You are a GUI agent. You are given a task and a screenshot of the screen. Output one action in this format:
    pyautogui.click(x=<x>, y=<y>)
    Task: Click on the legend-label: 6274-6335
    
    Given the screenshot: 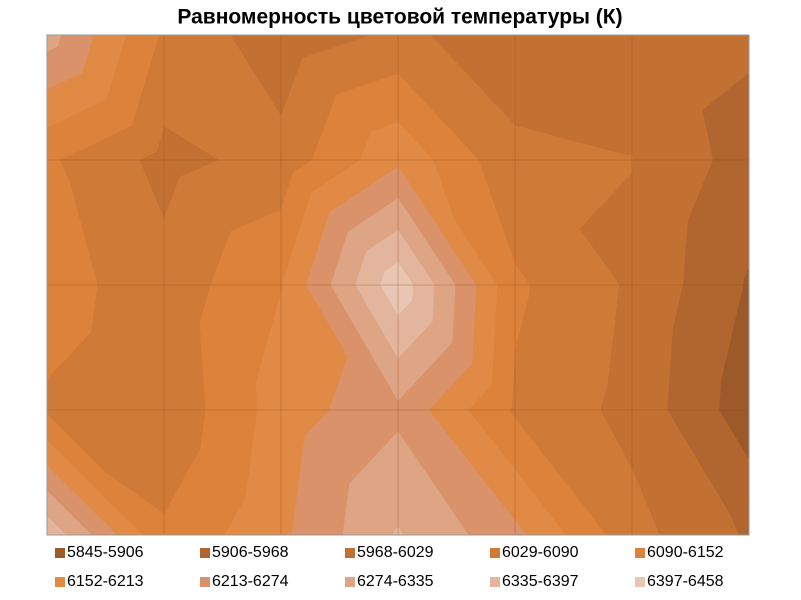 What is the action you would take?
    pyautogui.click(x=395, y=581)
    